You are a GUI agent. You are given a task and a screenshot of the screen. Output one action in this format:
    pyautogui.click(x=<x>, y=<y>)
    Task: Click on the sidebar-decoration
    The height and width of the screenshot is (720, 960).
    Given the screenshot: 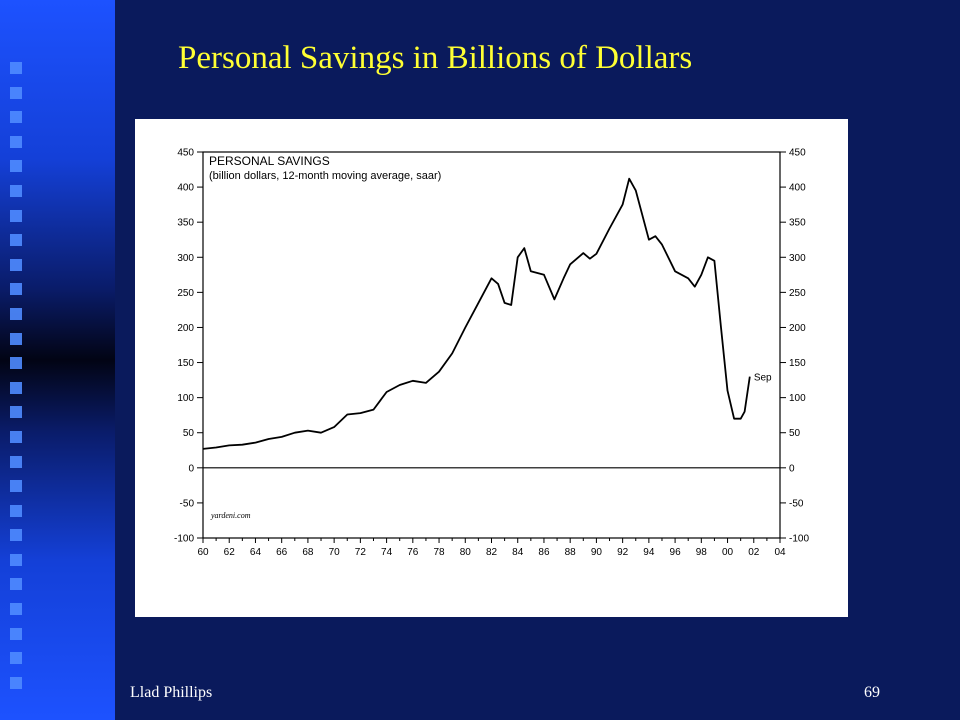 What is the action you would take?
    pyautogui.click(x=57, y=360)
    